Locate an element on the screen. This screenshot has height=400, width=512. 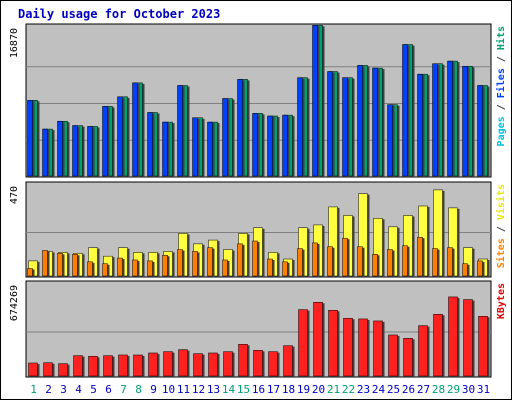
panel-hits-series-label-part: Pages is located at coordinates (501, 131).